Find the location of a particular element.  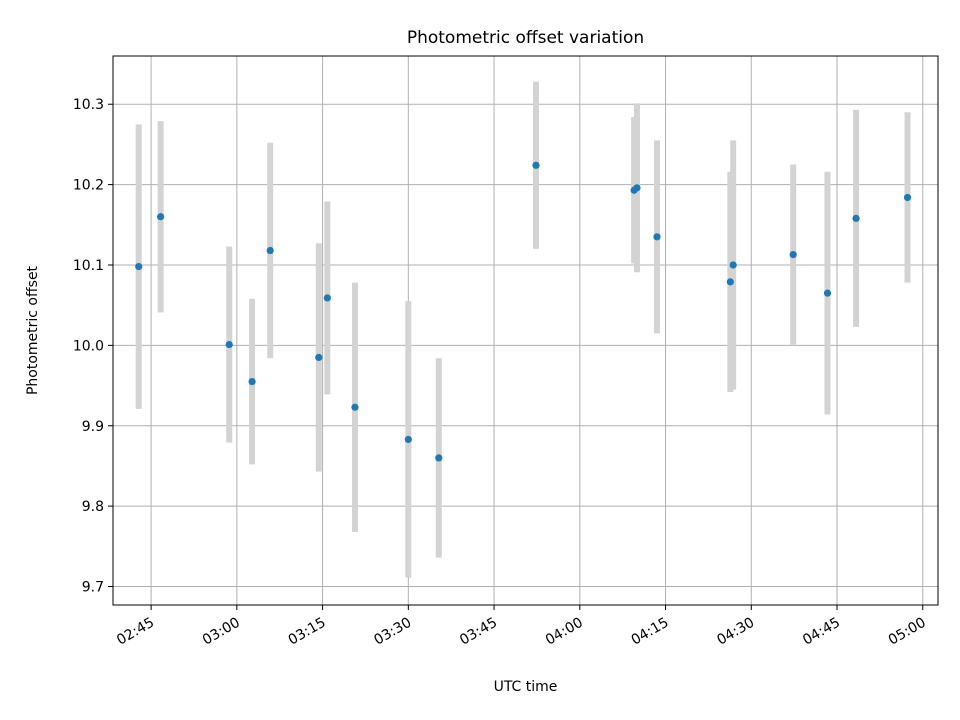

y-axis-label: Photometric offset is located at coordinates (33, 330).